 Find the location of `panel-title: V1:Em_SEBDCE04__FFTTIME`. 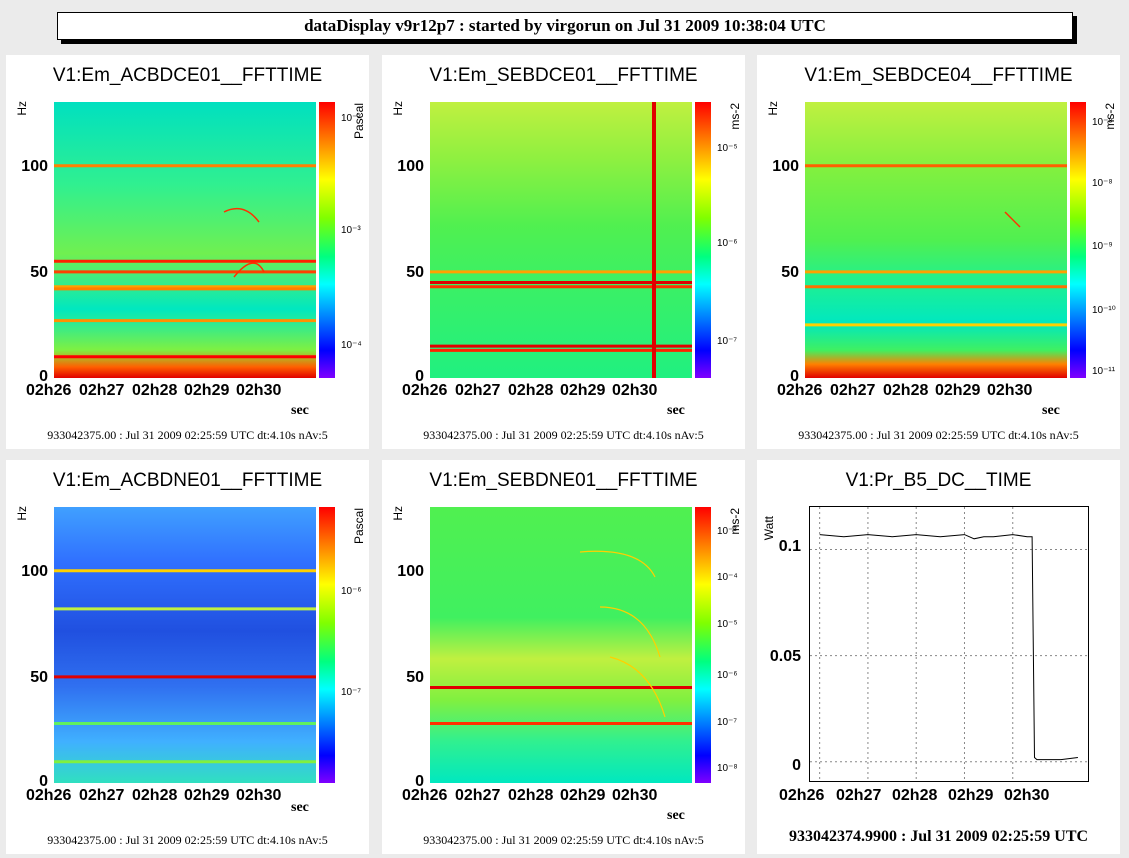

panel-title: V1:Em_SEBDCE04__FFTTIME is located at coordinates (938, 75).